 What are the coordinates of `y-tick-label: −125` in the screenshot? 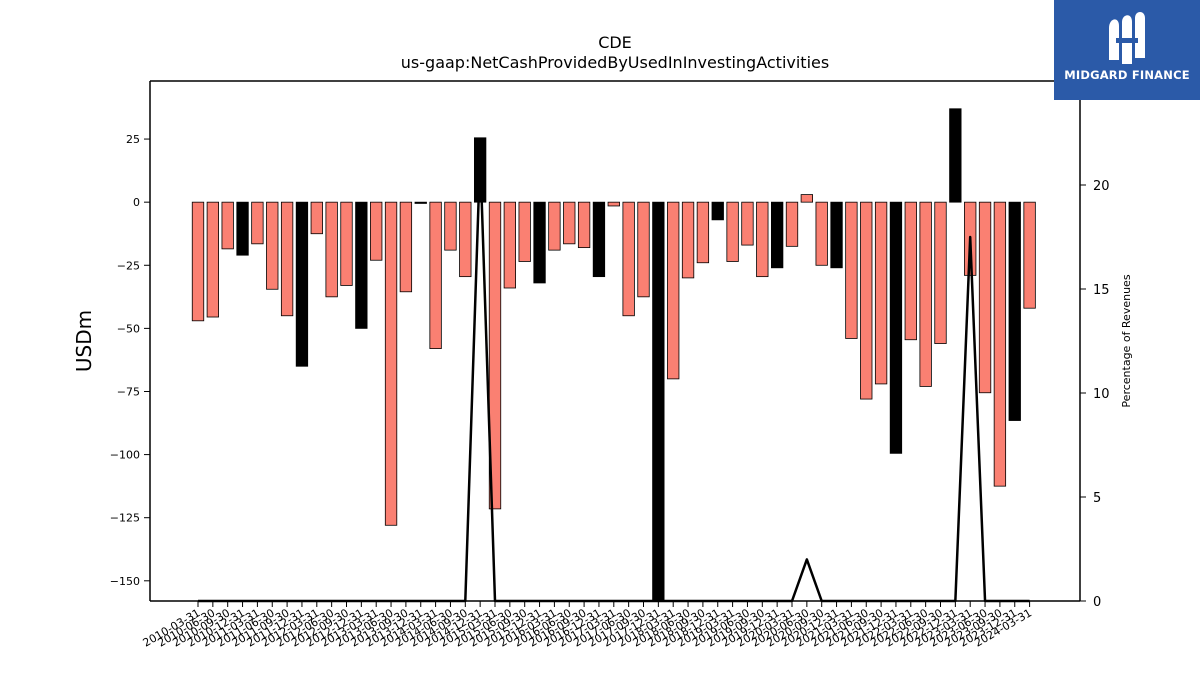 It's located at (125, 518).